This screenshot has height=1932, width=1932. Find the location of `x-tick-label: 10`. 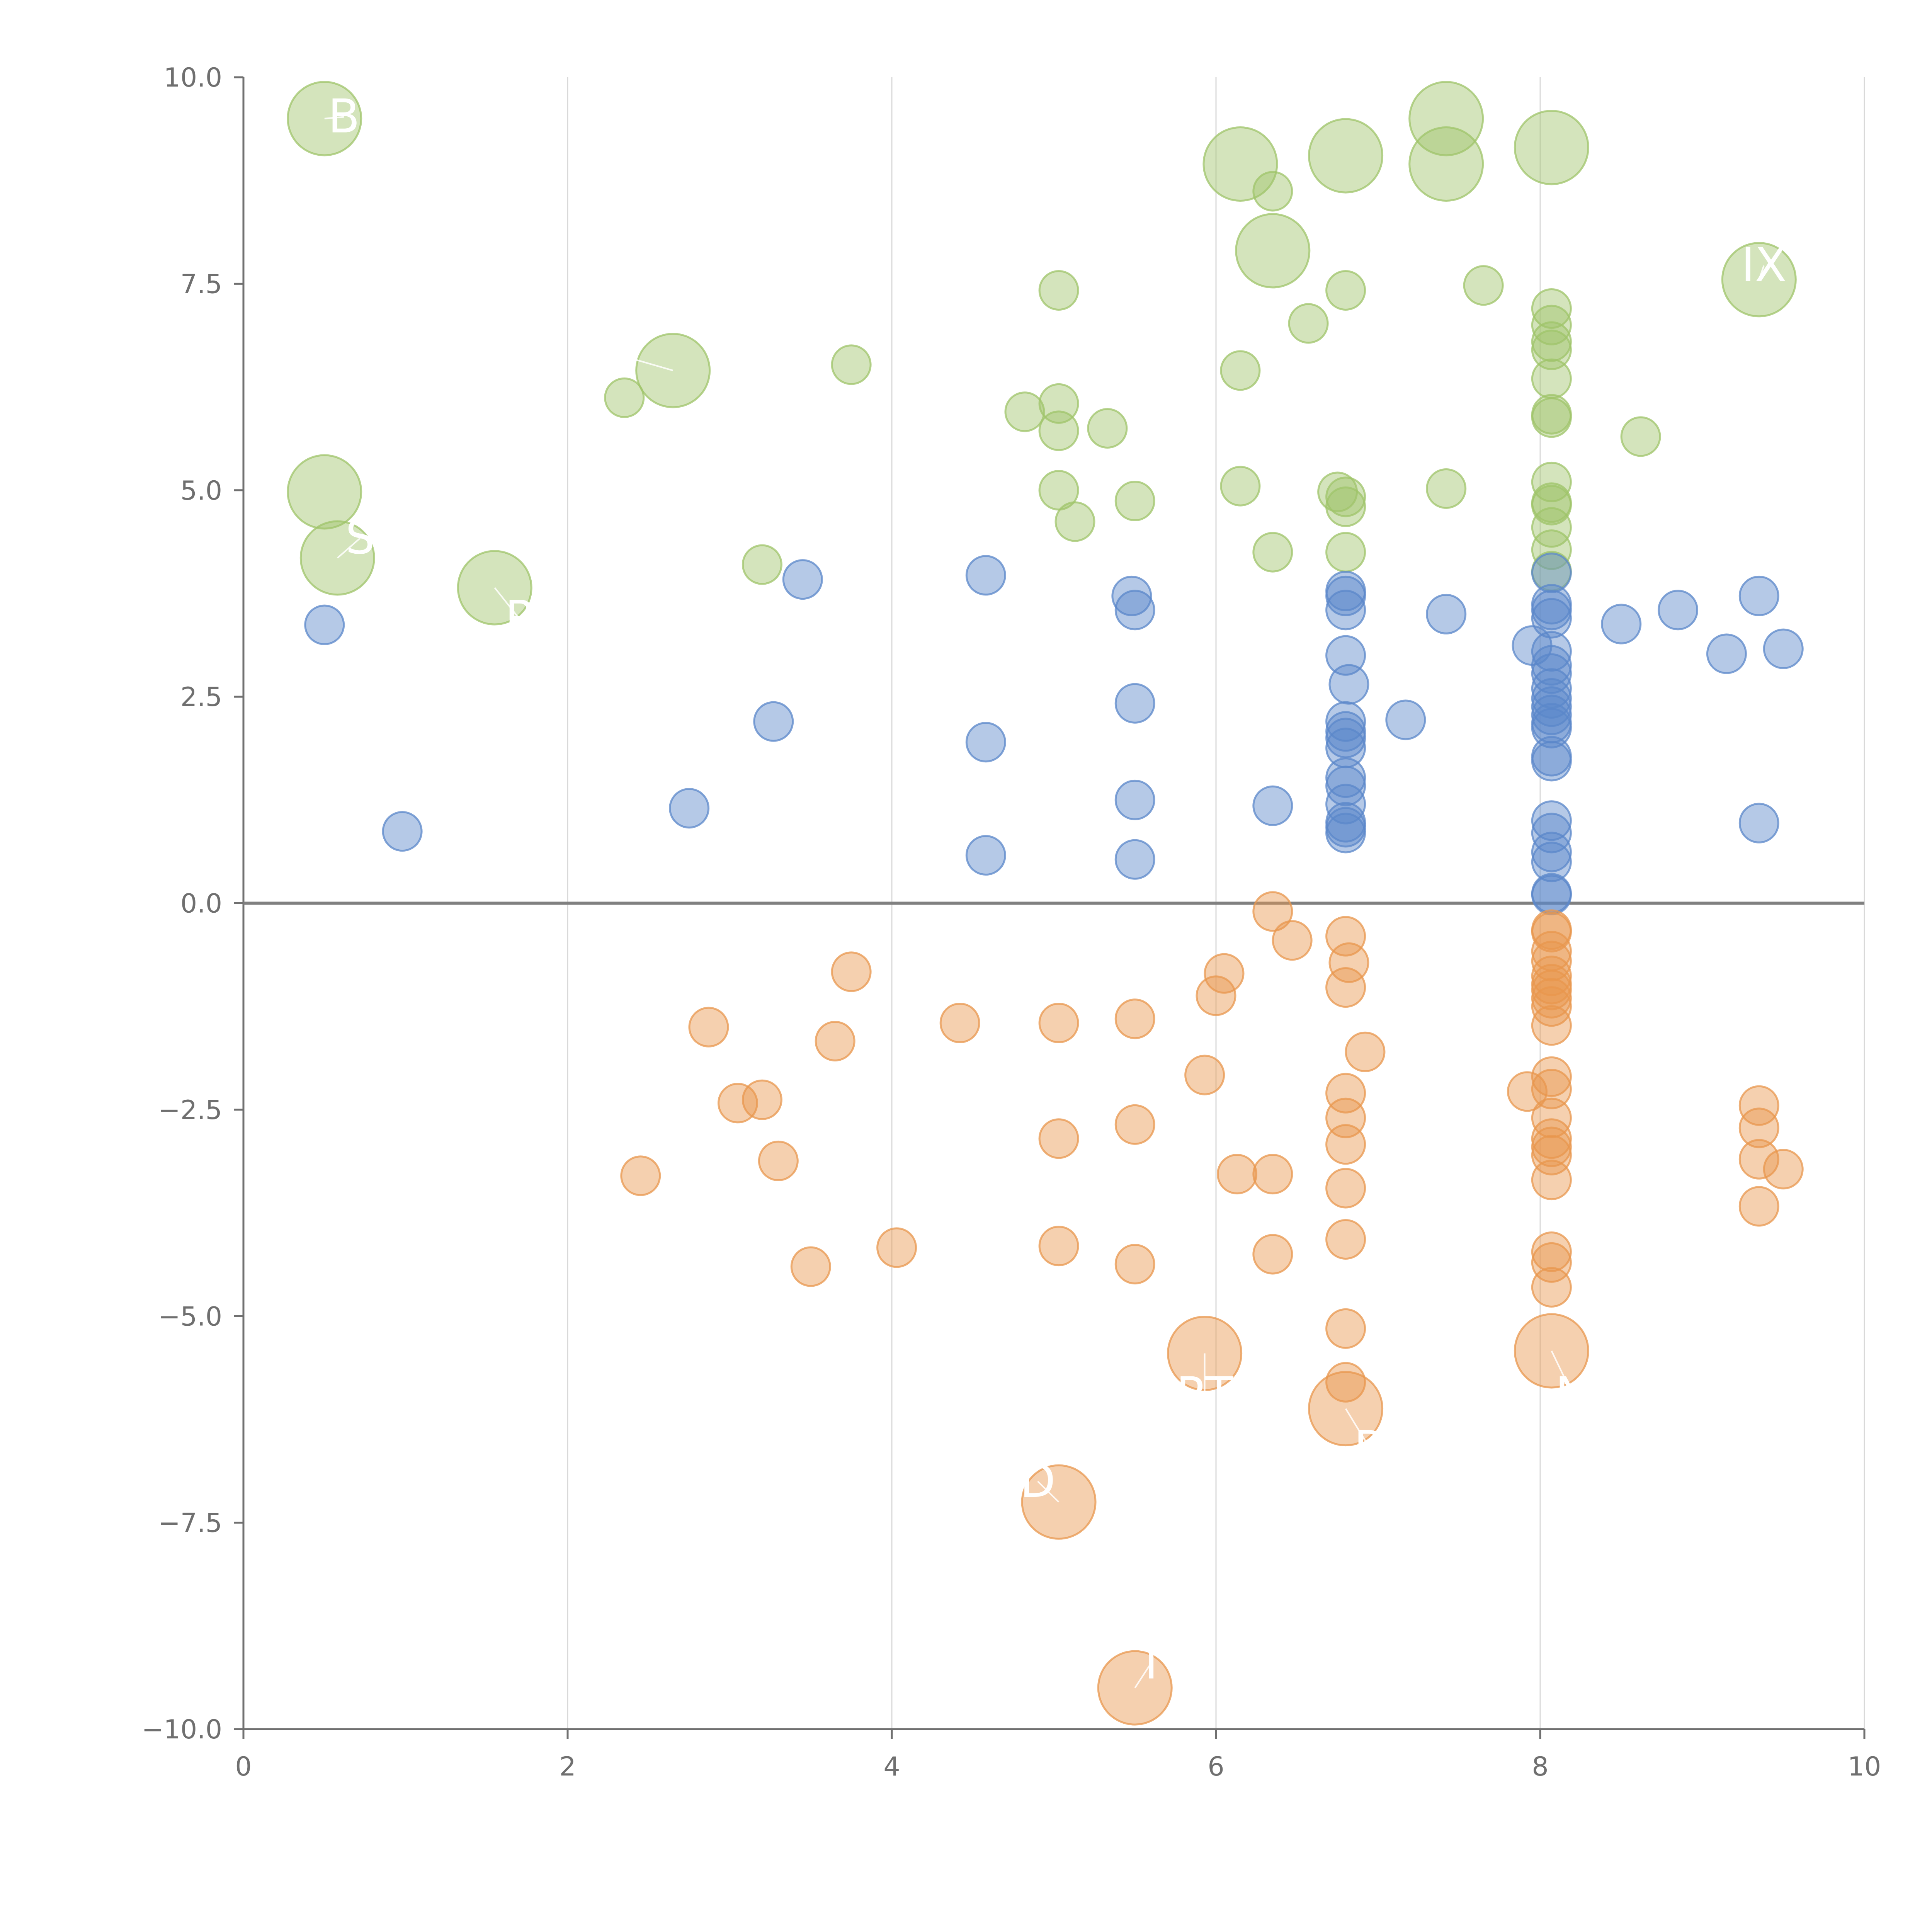

x-tick-label: 10 is located at coordinates (1865, 1767).